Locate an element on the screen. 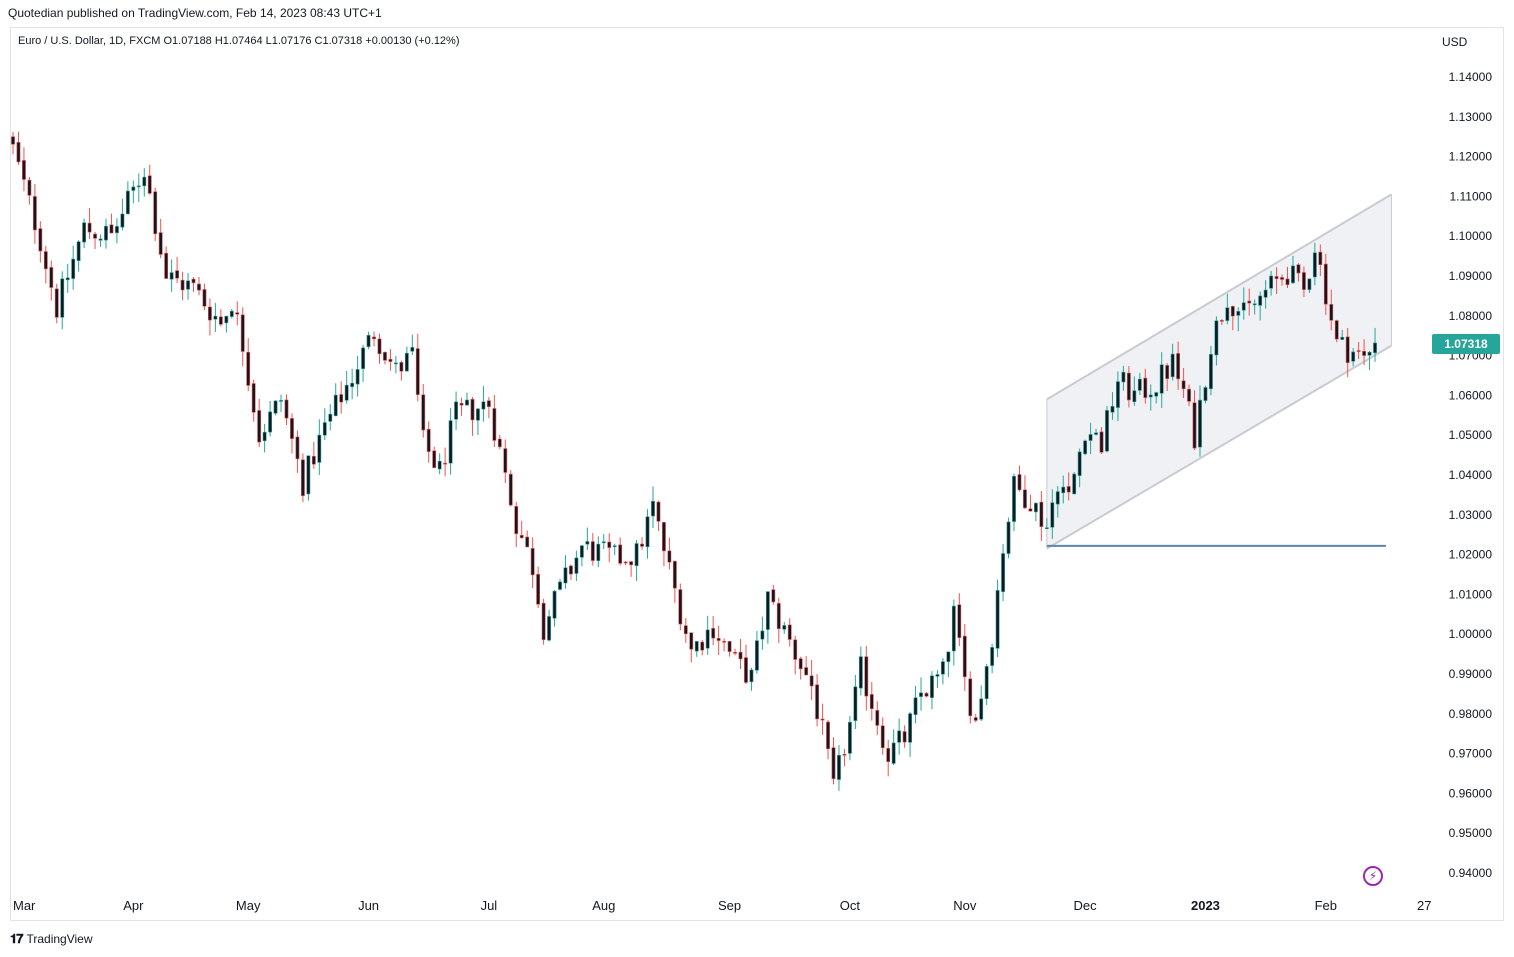 The height and width of the screenshot is (957, 1514). time-tick-label: 27 is located at coordinates (1424, 905).